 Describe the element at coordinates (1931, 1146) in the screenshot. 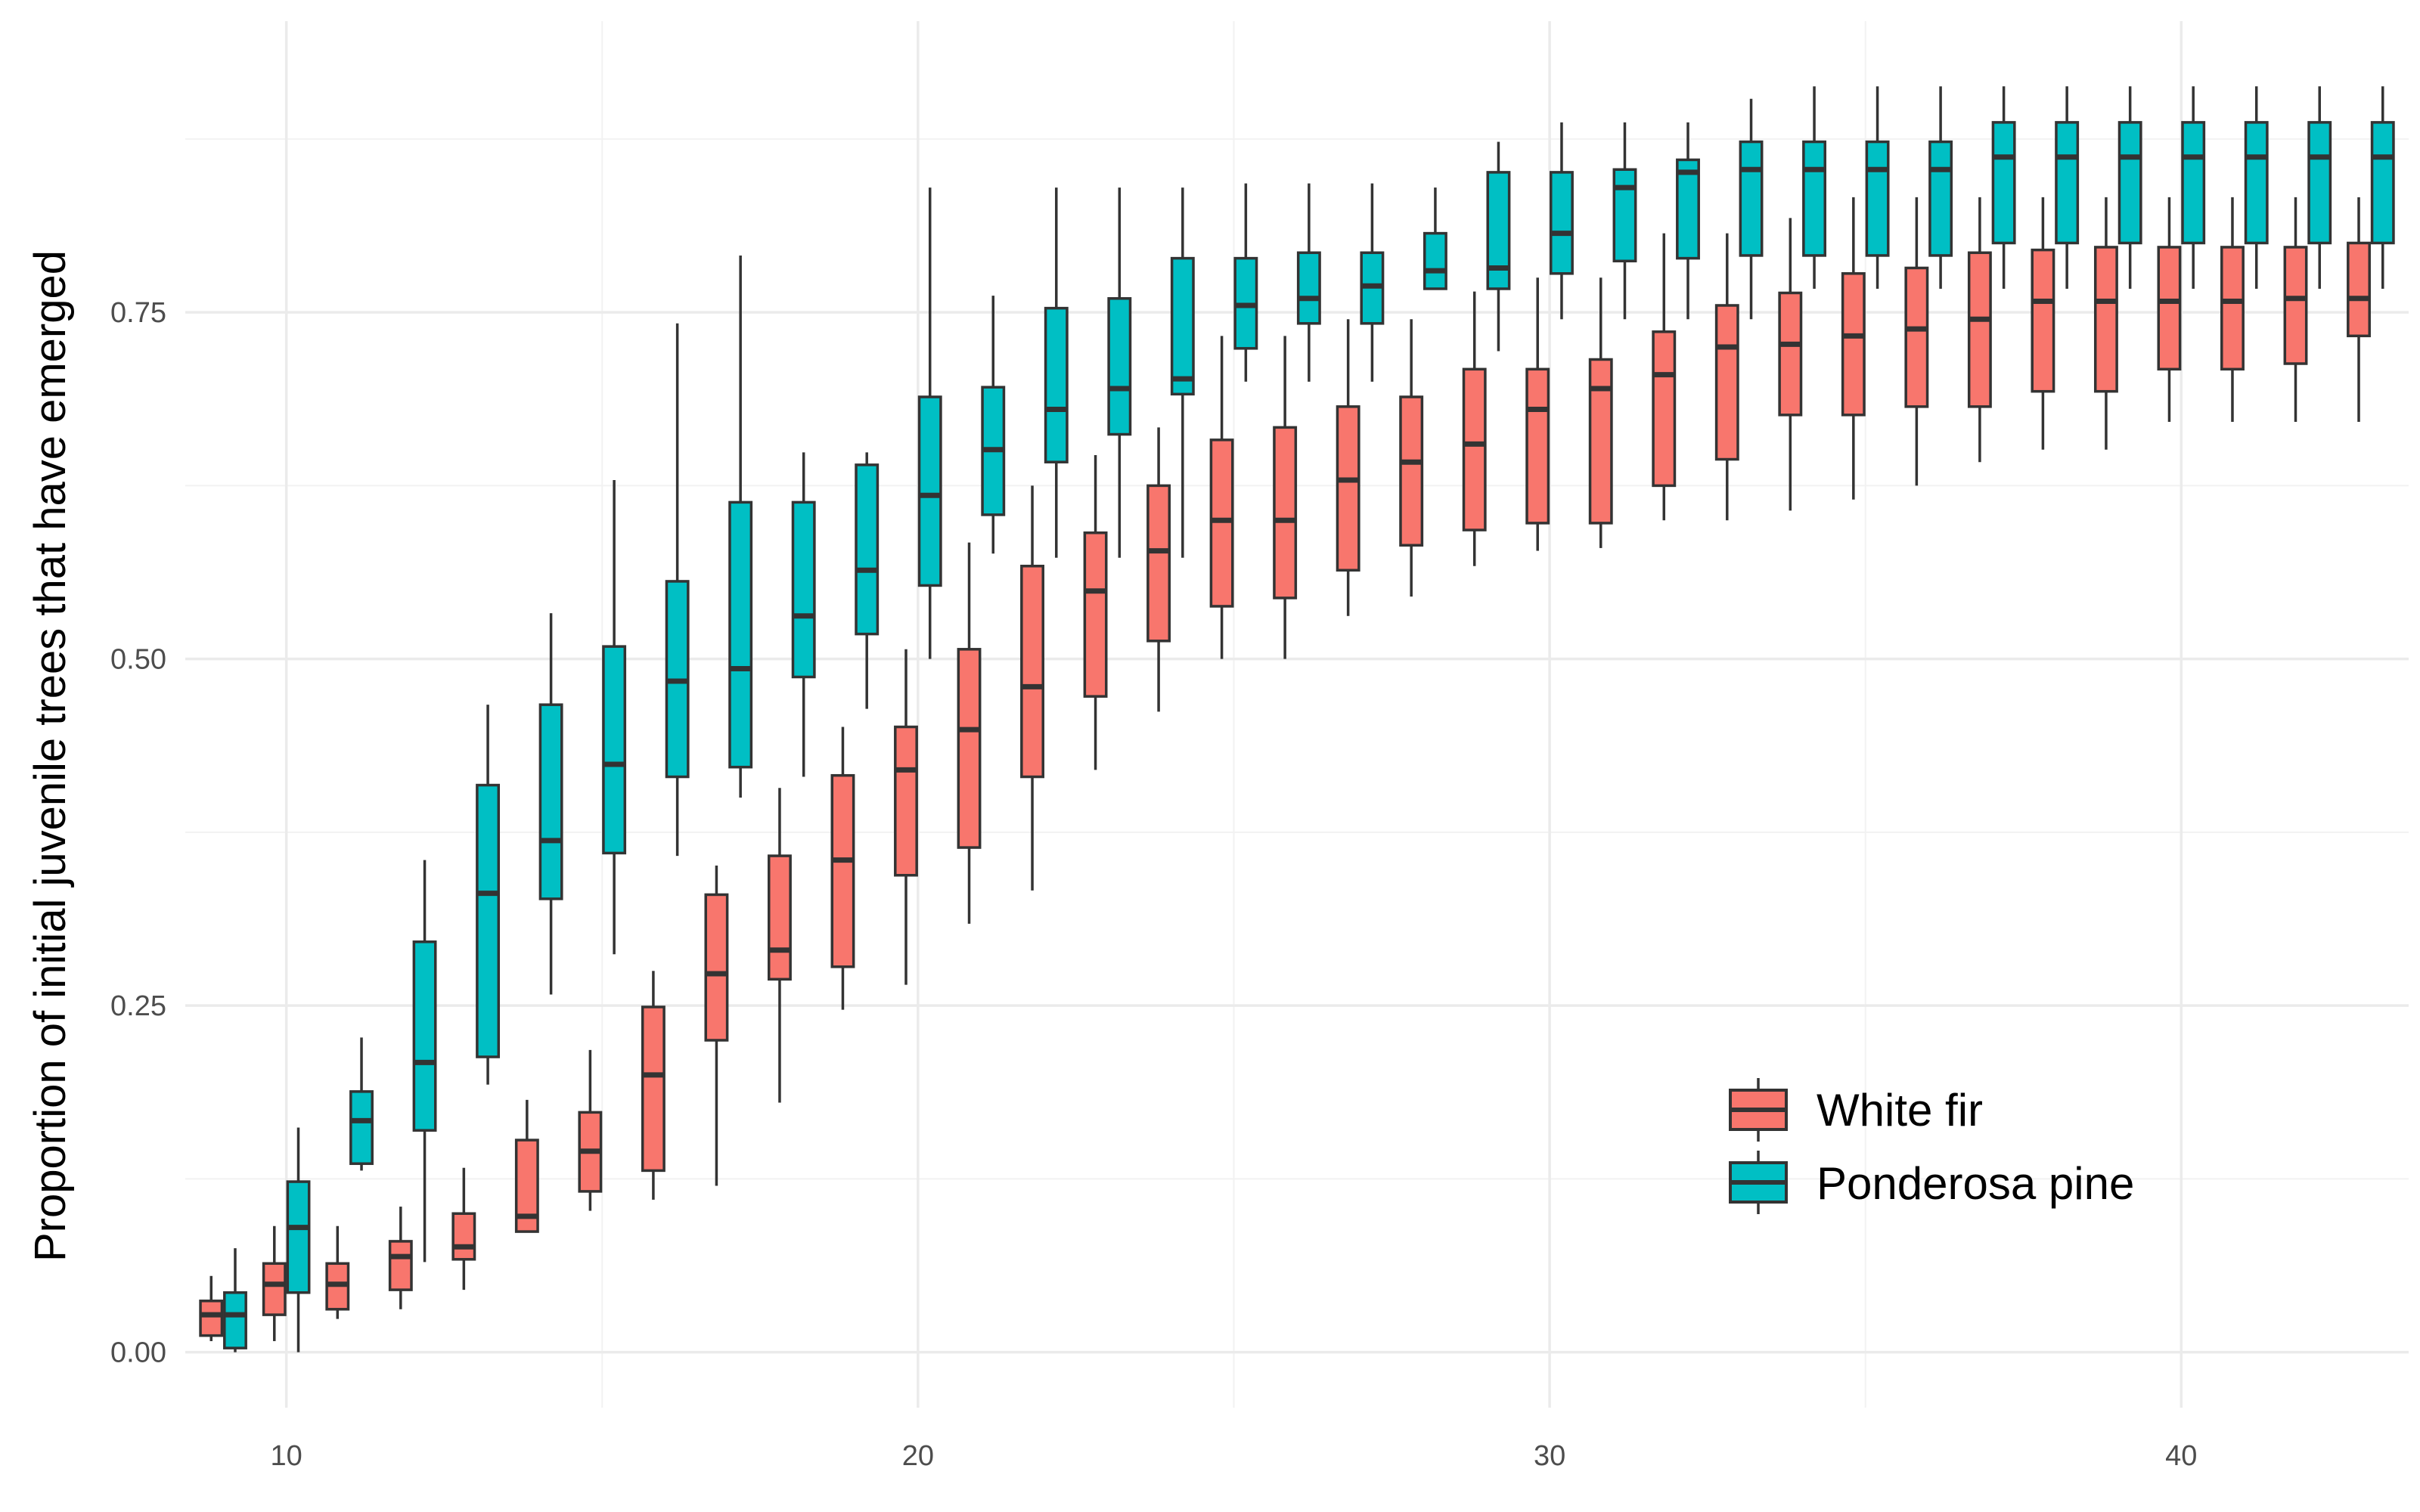

I see `legend: White fir Ponderosa pine` at that location.